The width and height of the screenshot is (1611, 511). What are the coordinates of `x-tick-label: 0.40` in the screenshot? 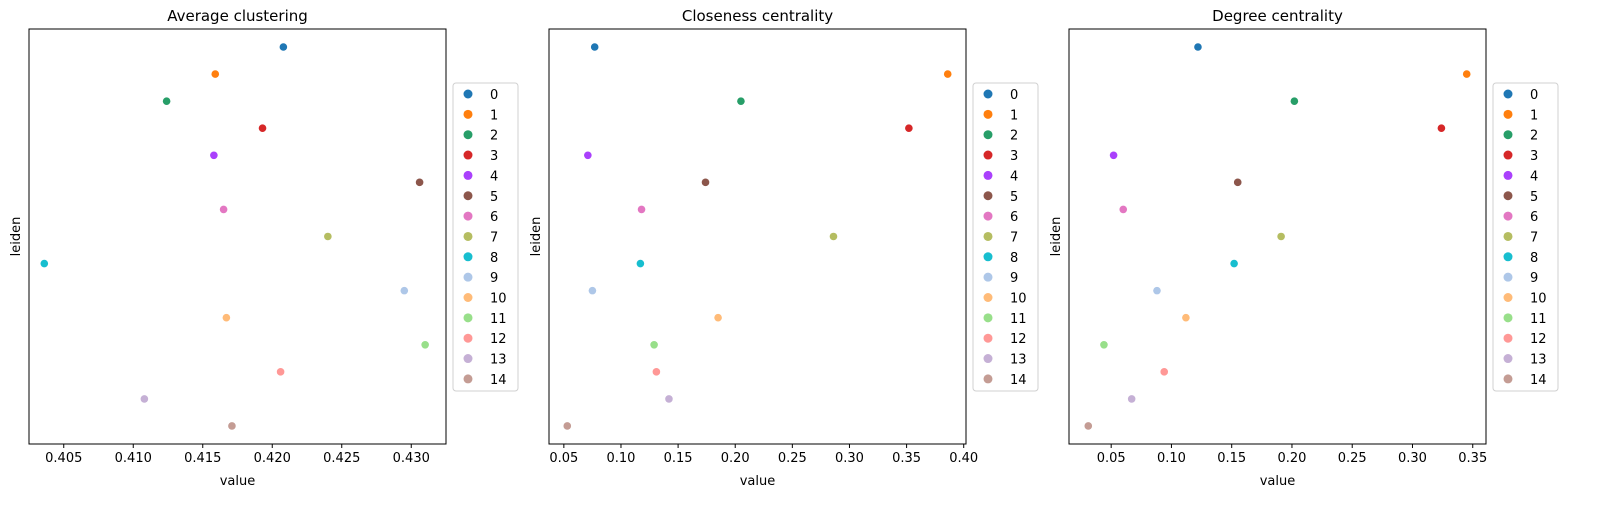 It's located at (963, 458).